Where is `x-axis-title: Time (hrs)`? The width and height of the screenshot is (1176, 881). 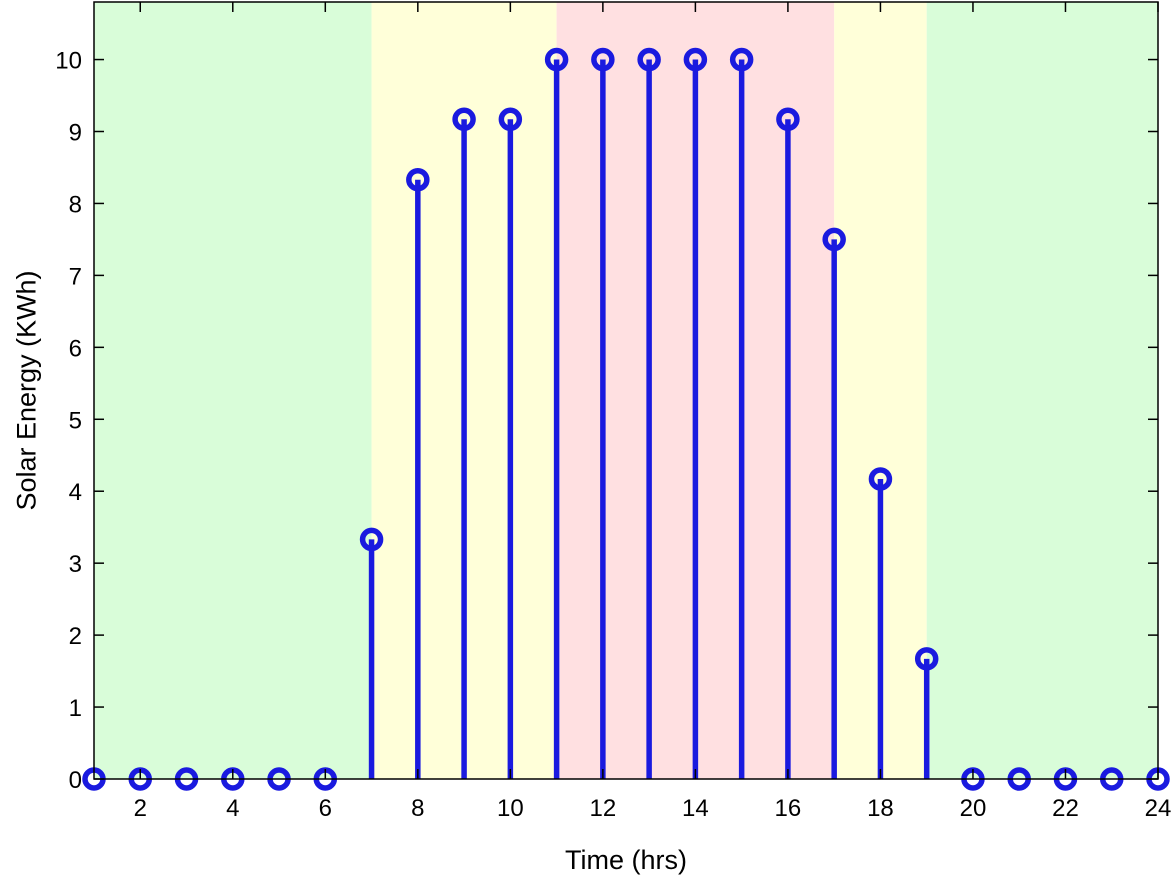
x-axis-title: Time (hrs) is located at coordinates (626, 860).